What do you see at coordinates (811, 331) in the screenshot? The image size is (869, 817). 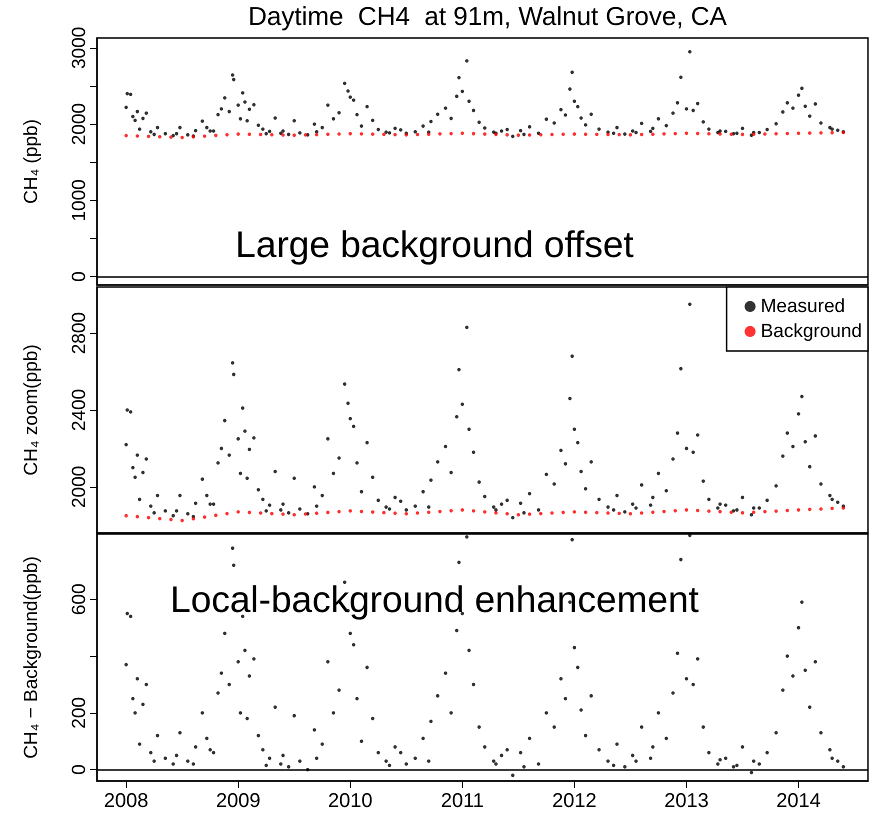 I see `legend-label: Background` at bounding box center [811, 331].